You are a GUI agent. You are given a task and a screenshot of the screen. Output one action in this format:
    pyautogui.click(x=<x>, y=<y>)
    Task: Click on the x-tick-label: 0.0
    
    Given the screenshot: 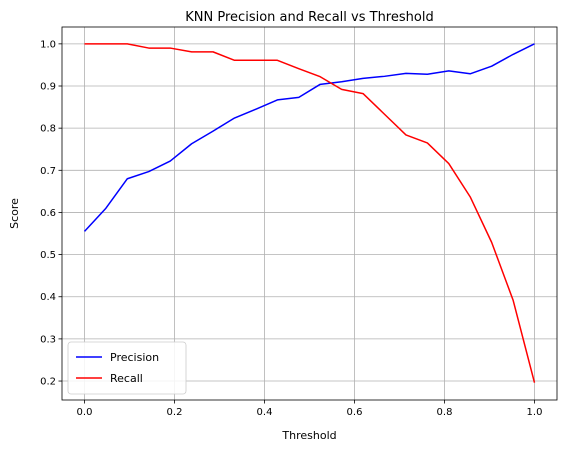 What is the action you would take?
    pyautogui.click(x=85, y=412)
    